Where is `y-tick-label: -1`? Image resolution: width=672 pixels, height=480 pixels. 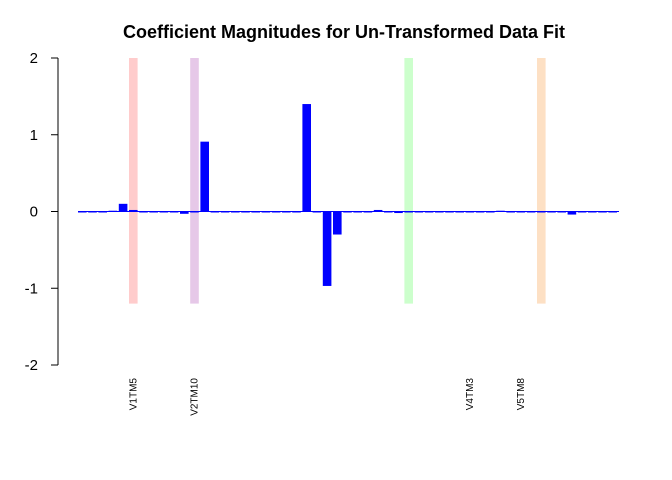 y-tick-label: -1 is located at coordinates (31, 288).